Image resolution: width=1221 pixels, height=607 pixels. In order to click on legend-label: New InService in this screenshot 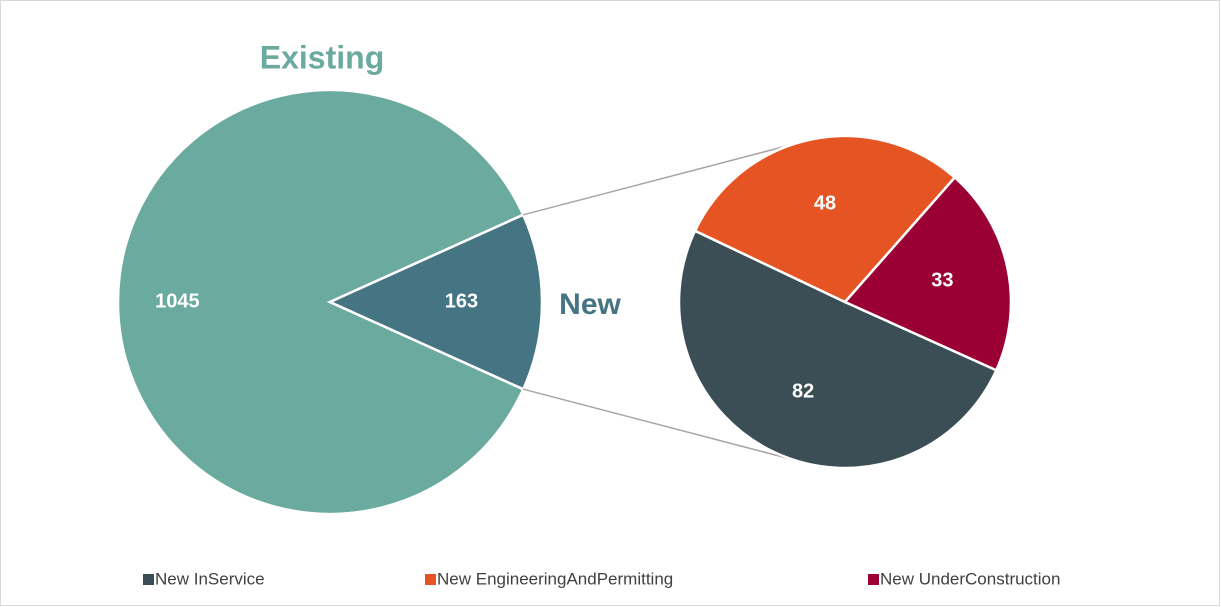, I will do `click(210, 578)`.